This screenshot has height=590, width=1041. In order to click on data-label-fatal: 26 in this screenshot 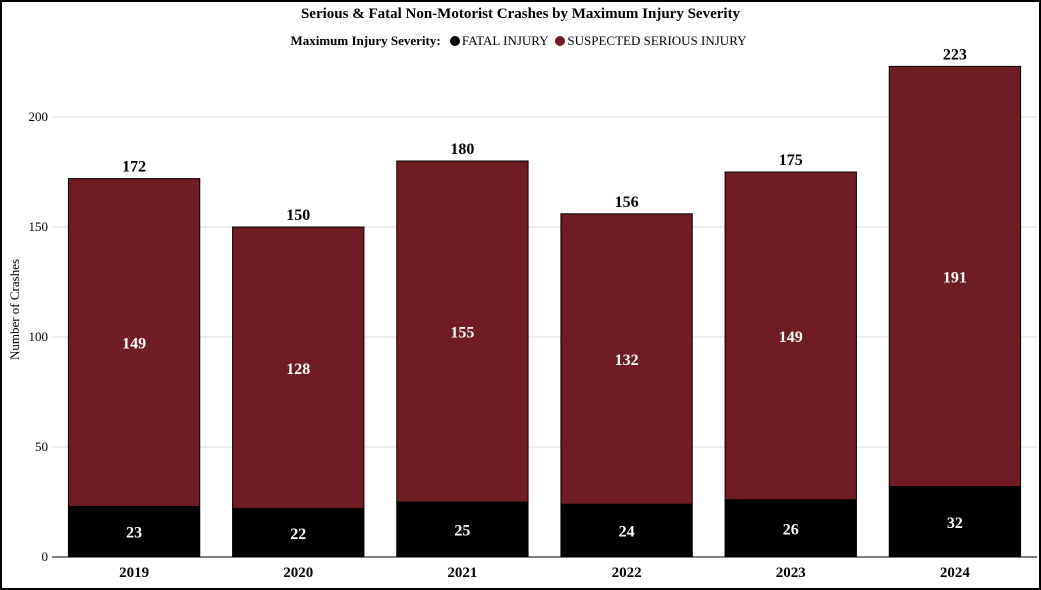, I will do `click(791, 529)`.